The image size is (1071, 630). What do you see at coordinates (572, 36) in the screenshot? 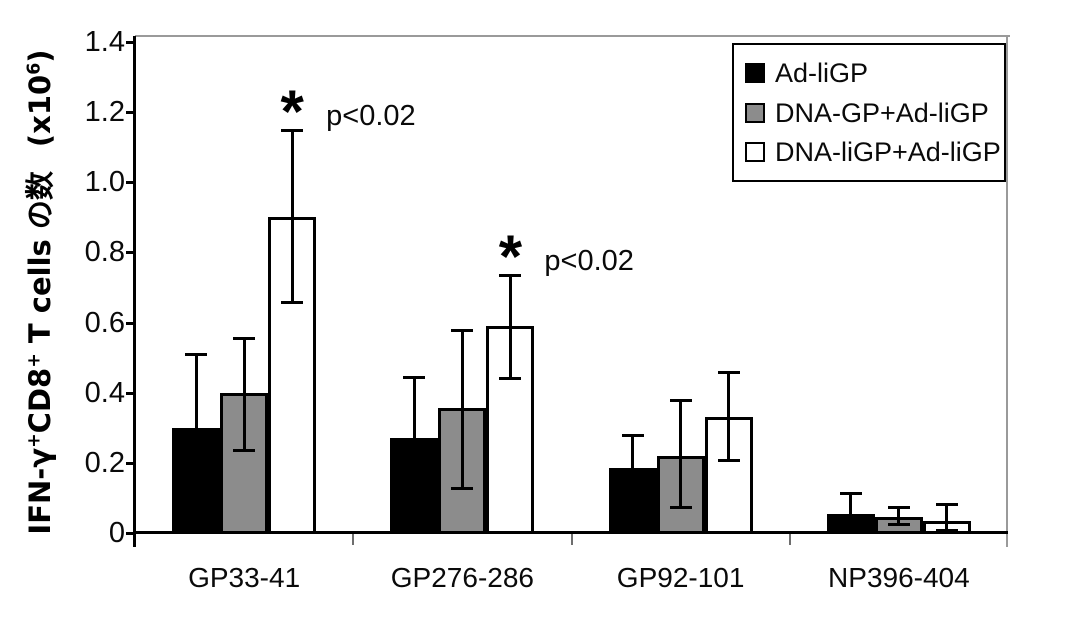
I see `plot-frame-top` at bounding box center [572, 36].